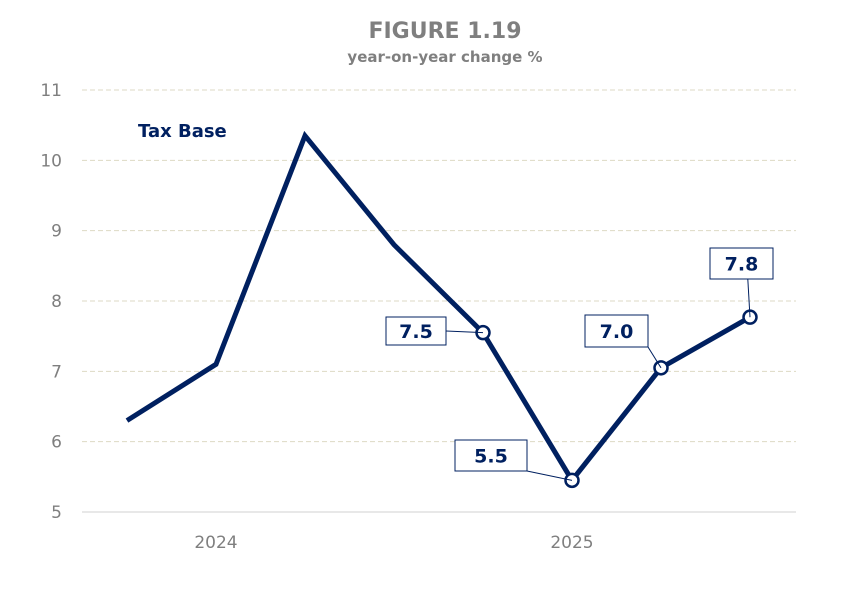 The height and width of the screenshot is (598, 852). I want to click on y-tick-label: 8, so click(56, 302).